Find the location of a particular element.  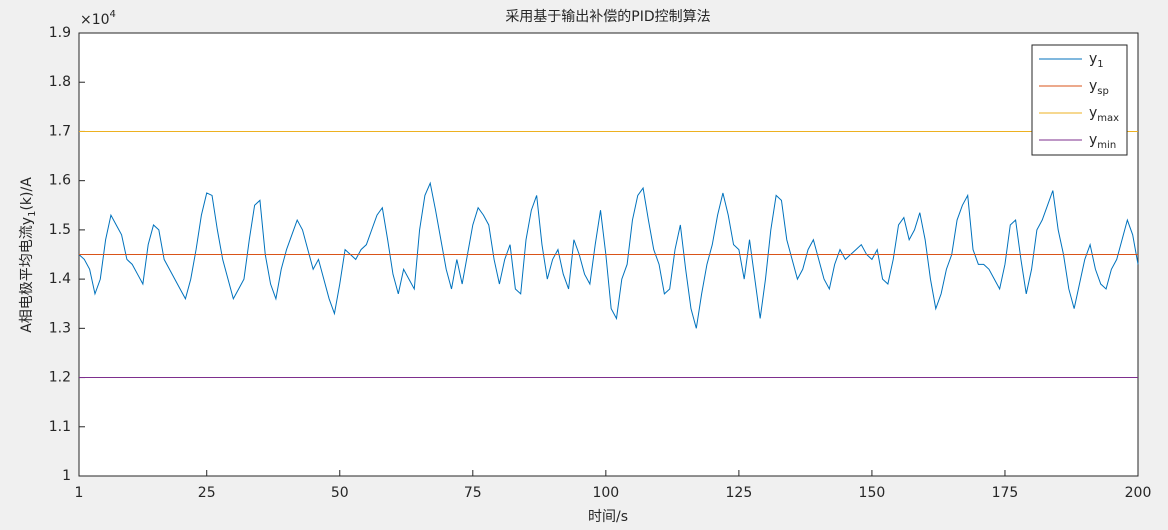

y-tick-label: 1.7 is located at coordinates (60, 131).